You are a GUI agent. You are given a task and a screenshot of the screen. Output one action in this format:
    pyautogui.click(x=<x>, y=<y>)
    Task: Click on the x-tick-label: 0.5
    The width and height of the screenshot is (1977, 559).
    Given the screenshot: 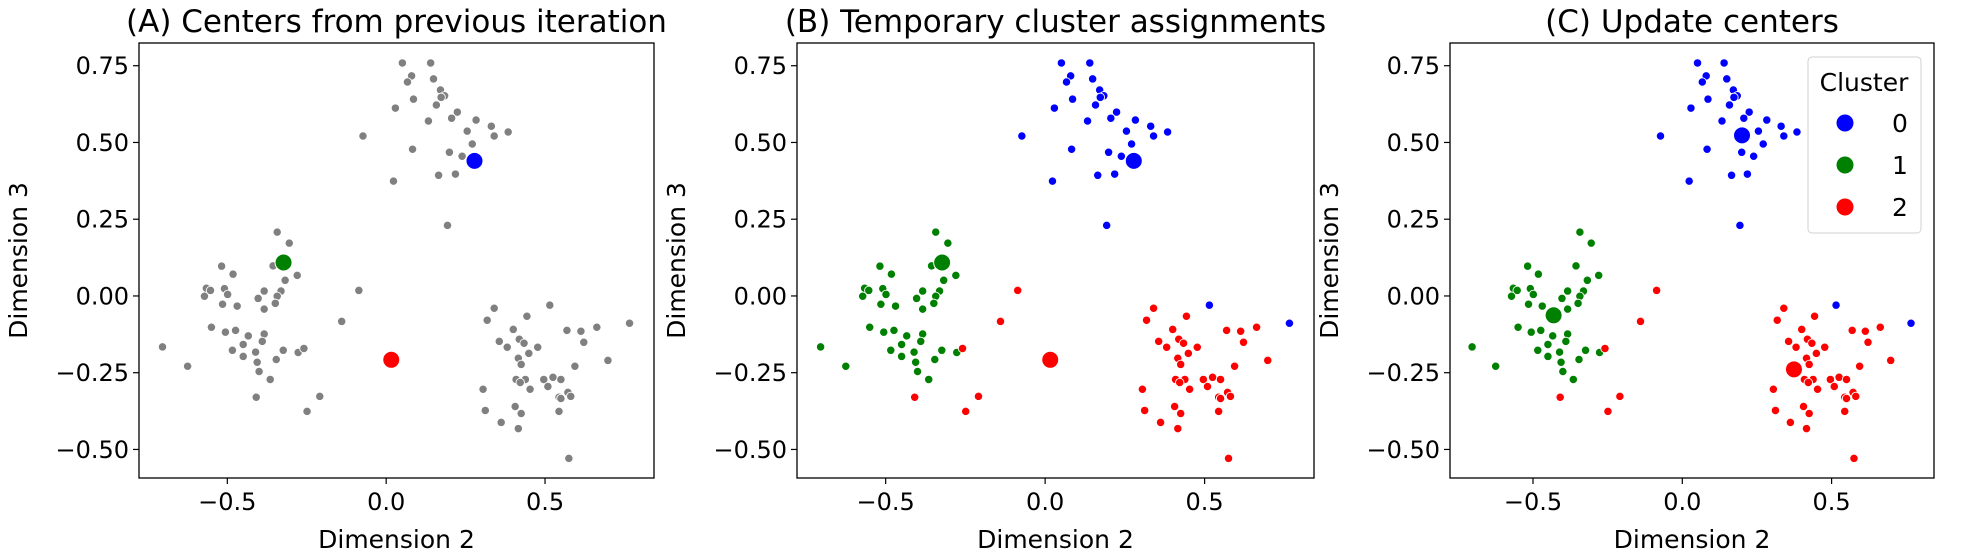 What is the action you would take?
    pyautogui.click(x=1832, y=502)
    